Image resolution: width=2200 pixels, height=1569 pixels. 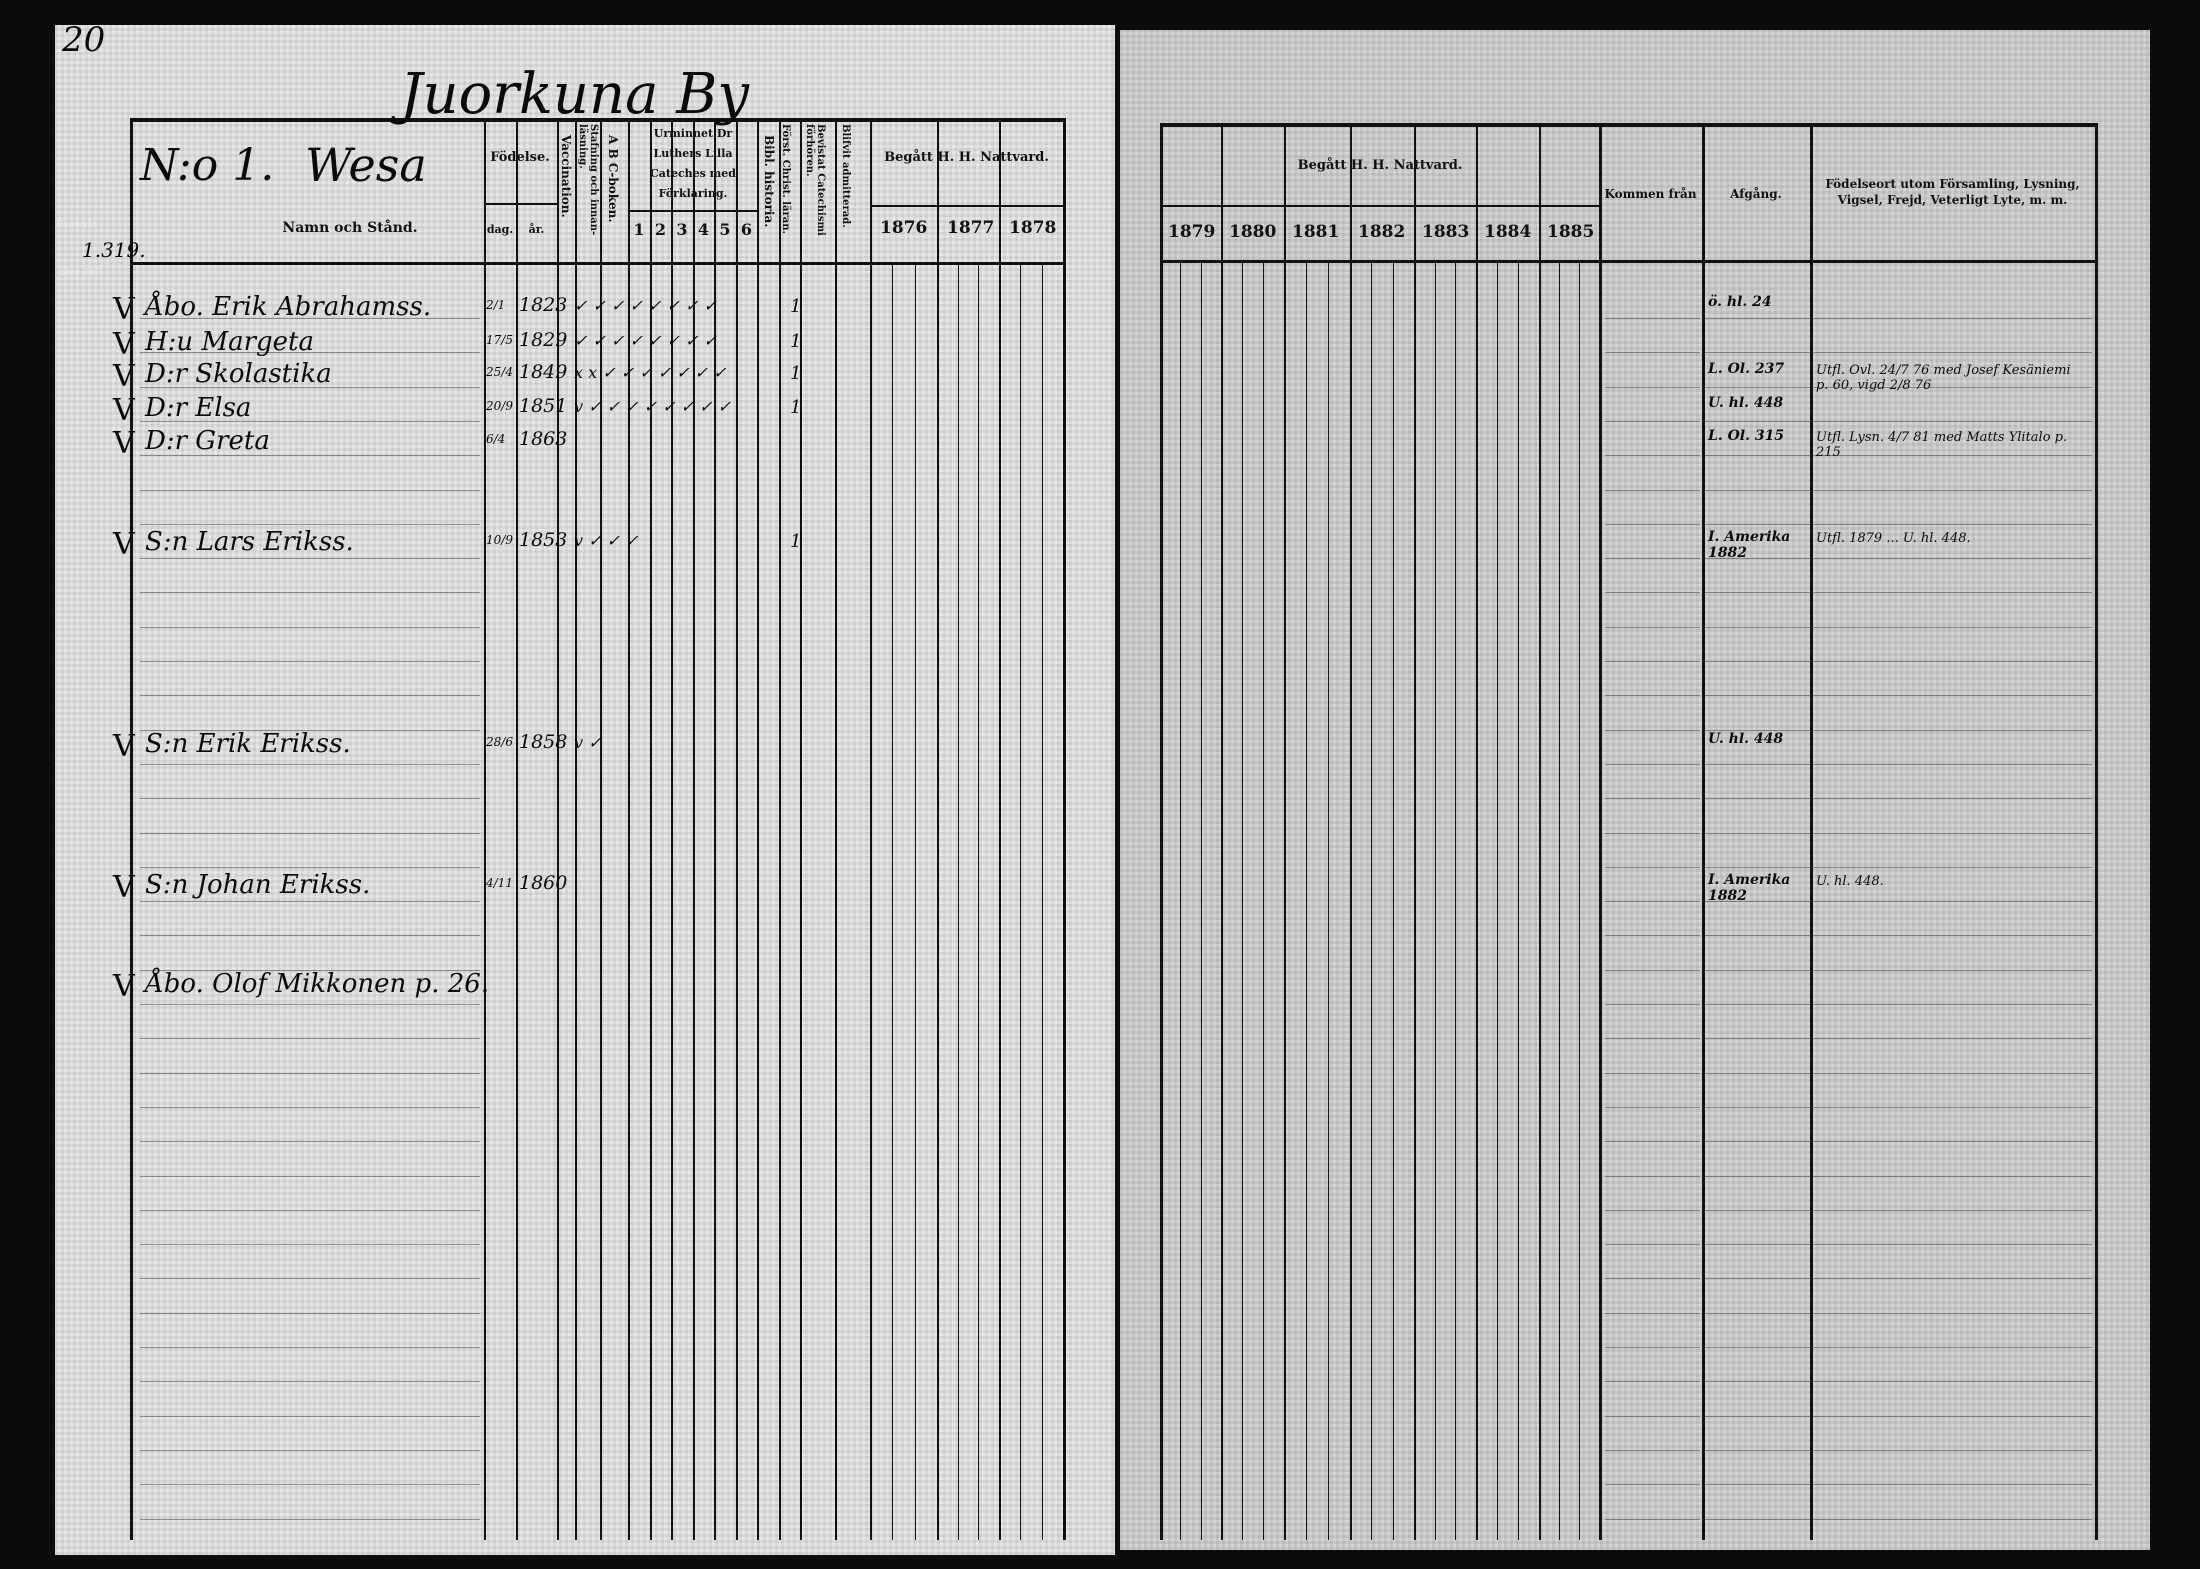 What do you see at coordinates (1192, 232) in the screenshot?
I see `year-header: 1879` at bounding box center [1192, 232].